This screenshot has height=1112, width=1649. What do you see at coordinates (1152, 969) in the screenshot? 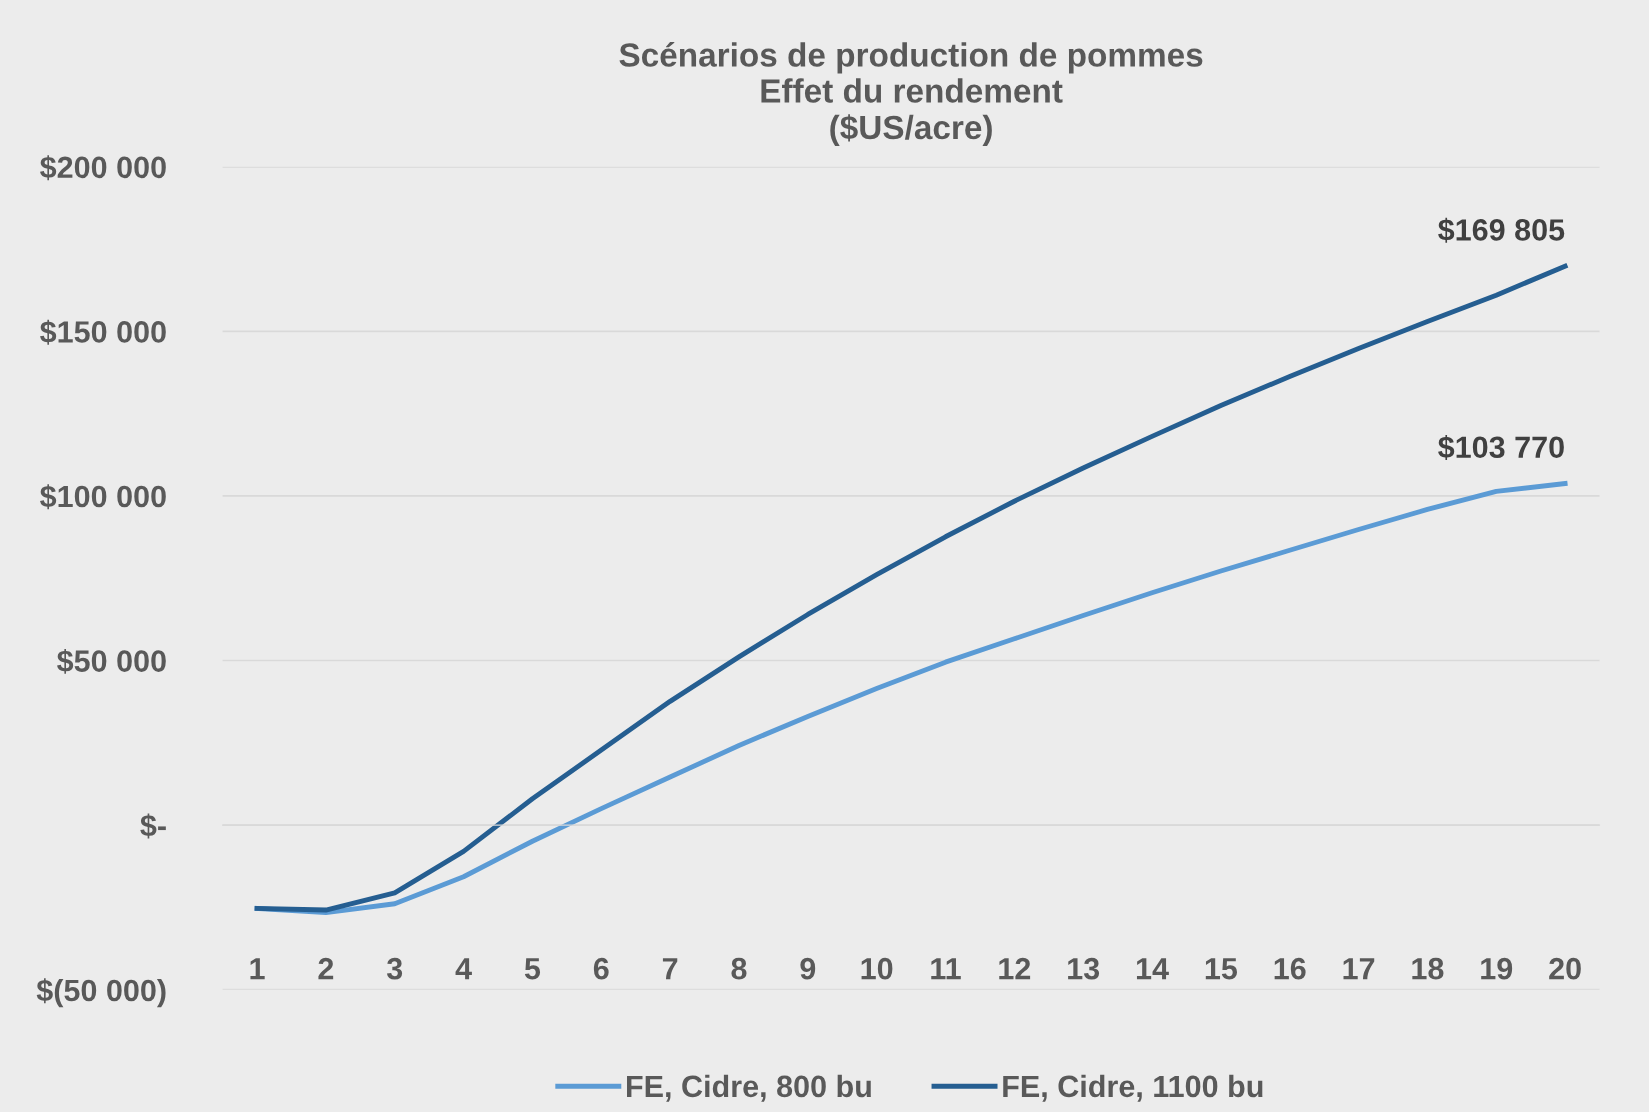
I see `x-tick-label: 14` at bounding box center [1152, 969].